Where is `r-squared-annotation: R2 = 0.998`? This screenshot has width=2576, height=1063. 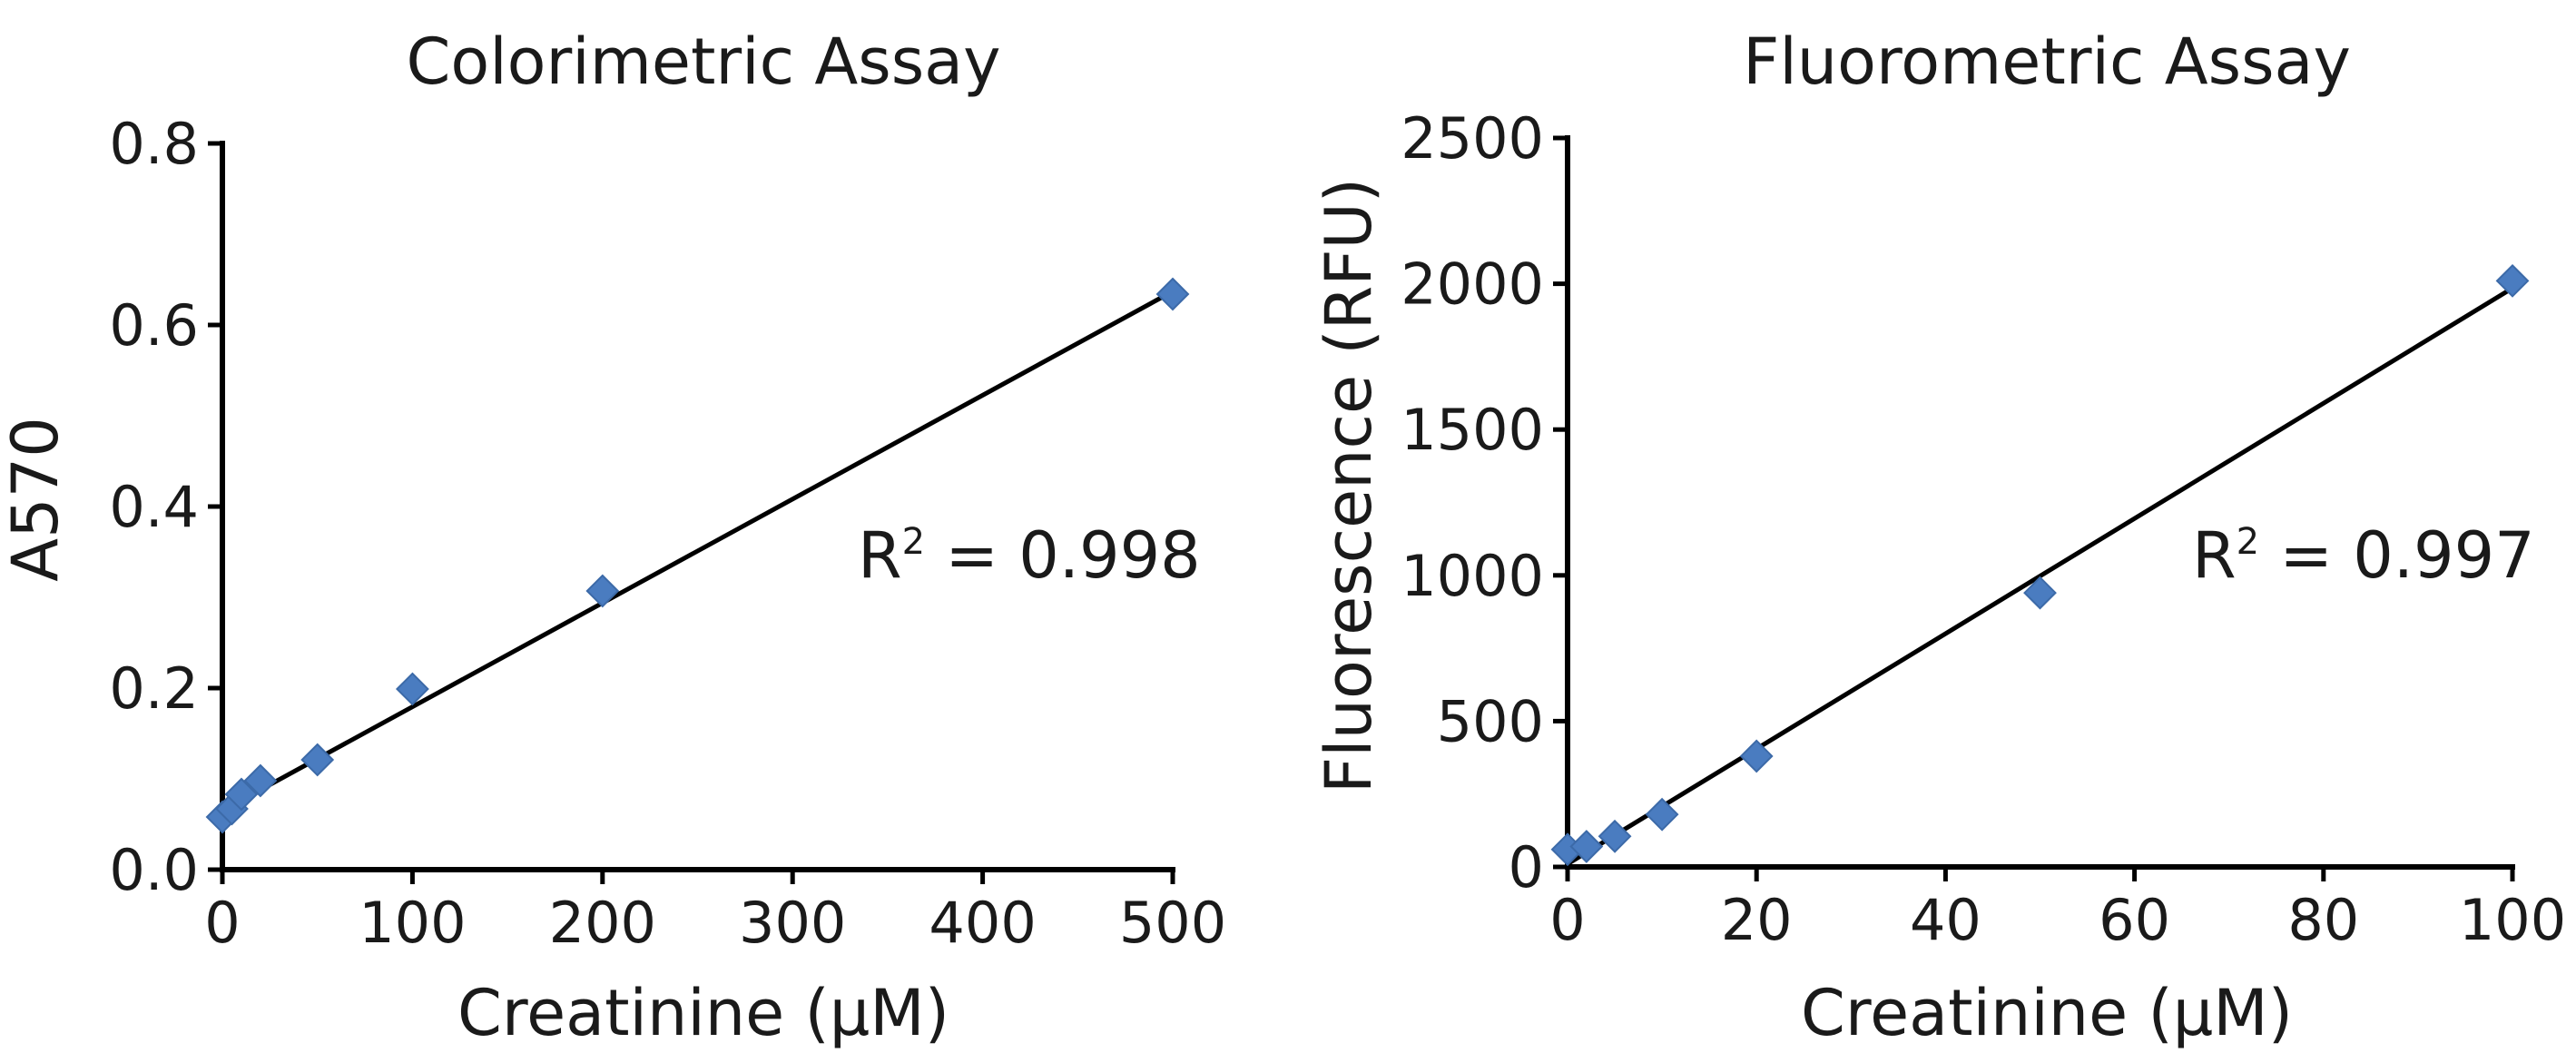
r-squared-annotation: R2 = 0.998 is located at coordinates (1029, 555).